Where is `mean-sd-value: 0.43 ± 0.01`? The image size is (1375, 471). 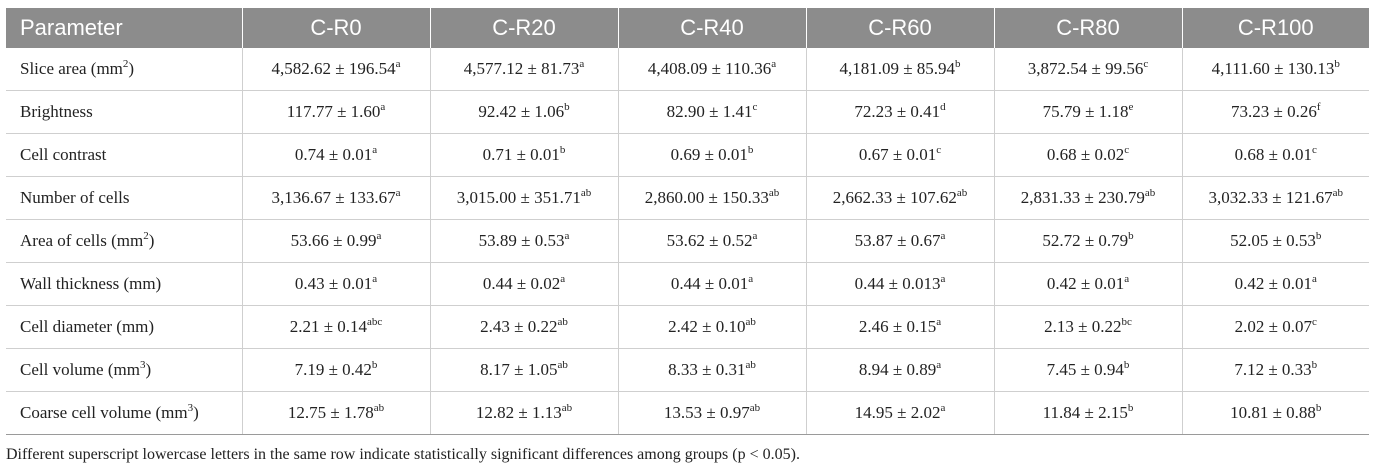 mean-sd-value: 0.43 ± 0.01 is located at coordinates (333, 283).